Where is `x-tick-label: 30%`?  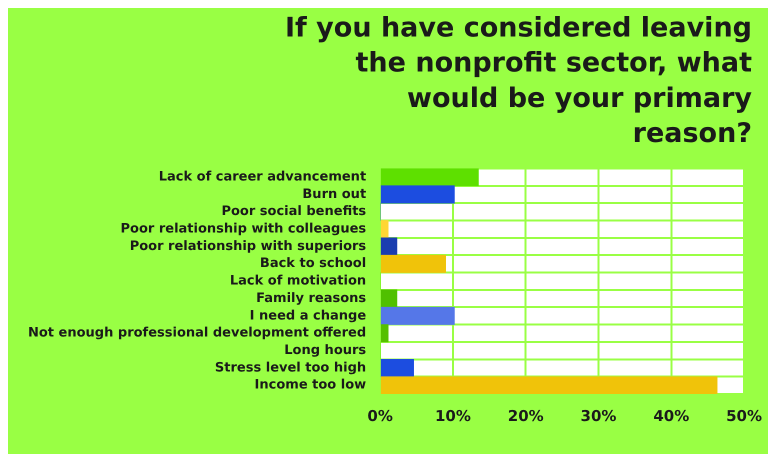 x-tick-label: 30% is located at coordinates (598, 415).